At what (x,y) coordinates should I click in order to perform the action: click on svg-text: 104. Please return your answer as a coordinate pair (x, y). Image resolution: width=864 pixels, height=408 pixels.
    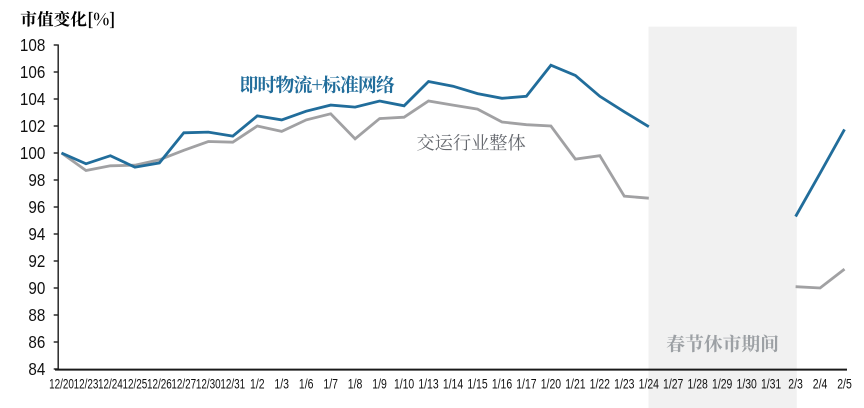
    Looking at the image, I should click on (33, 99).